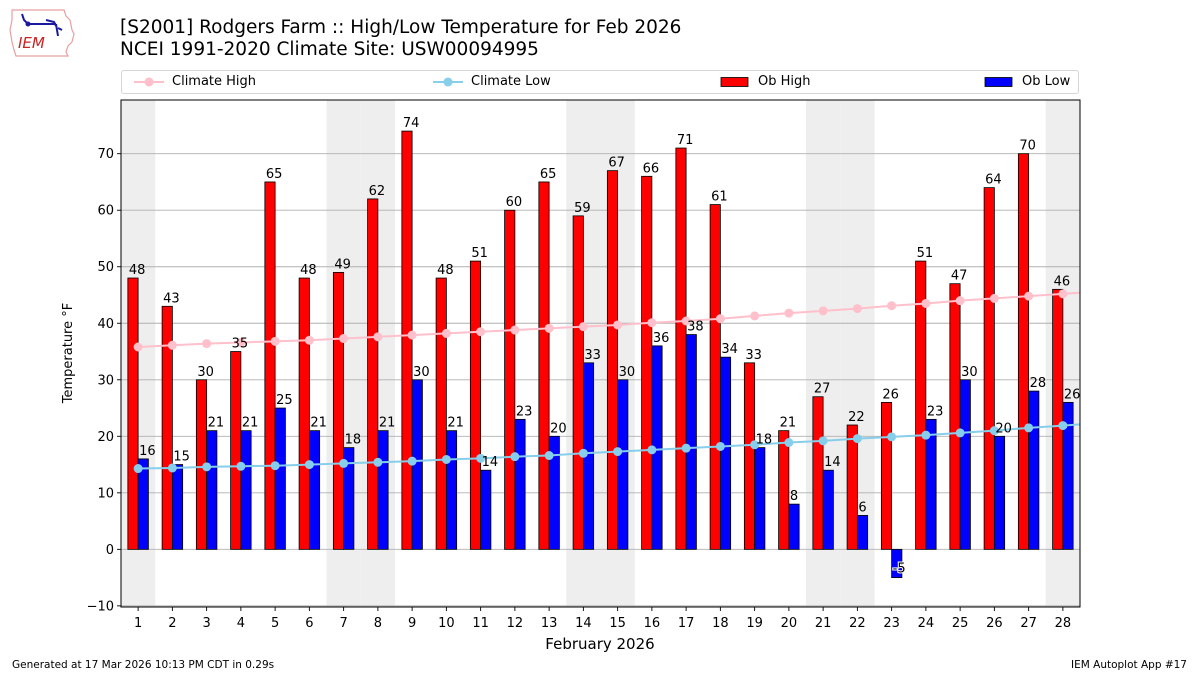  Describe the element at coordinates (823, 623) in the screenshot. I see `x-tick-label: 21` at that location.